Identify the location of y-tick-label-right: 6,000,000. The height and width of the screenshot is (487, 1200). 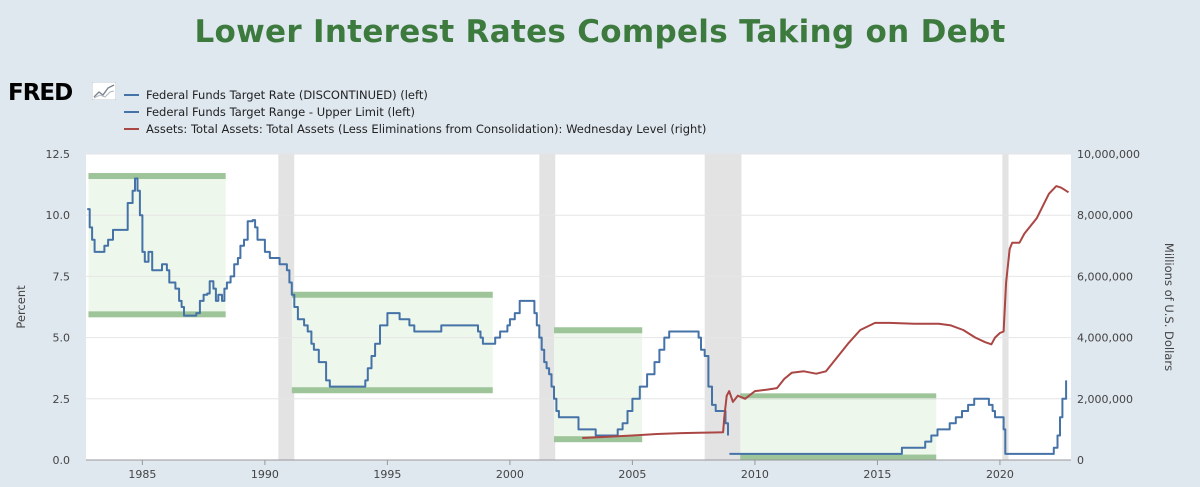
(1105, 276).